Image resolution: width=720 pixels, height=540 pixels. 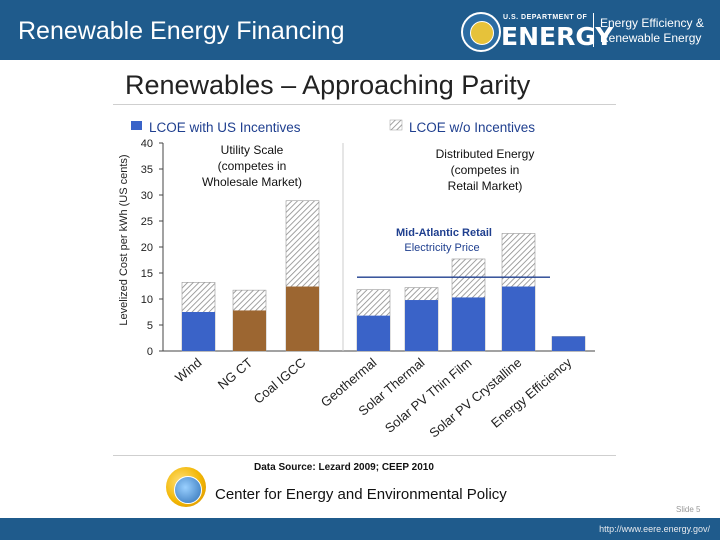 I want to click on y-tick-label: 10, so click(x=147, y=300).